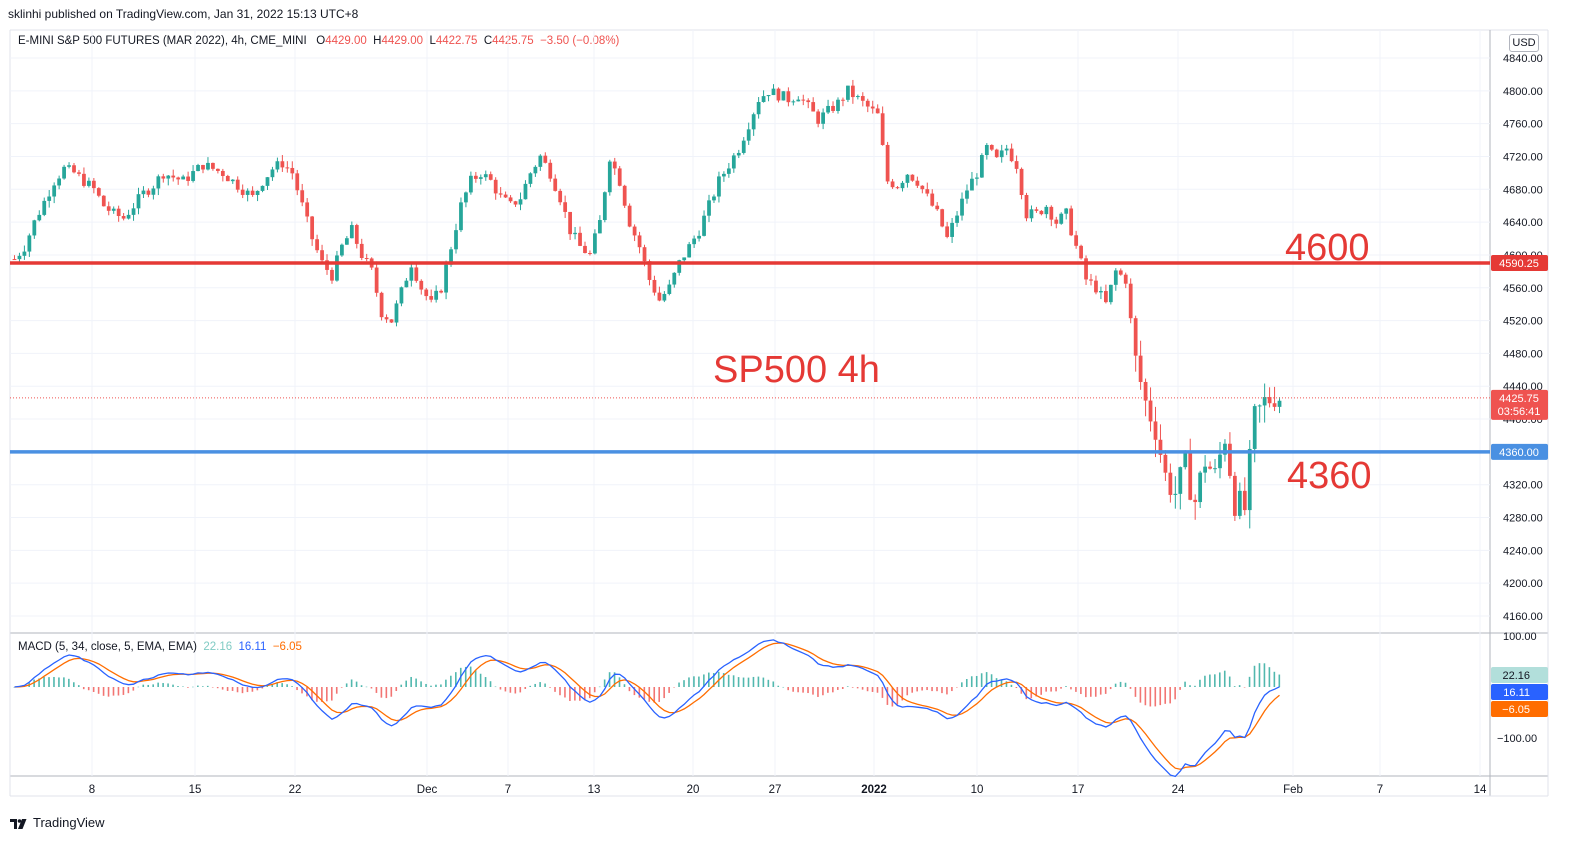 This screenshot has height=848, width=1585. I want to click on macd-line-badge-text: 16.11, so click(1516, 693).